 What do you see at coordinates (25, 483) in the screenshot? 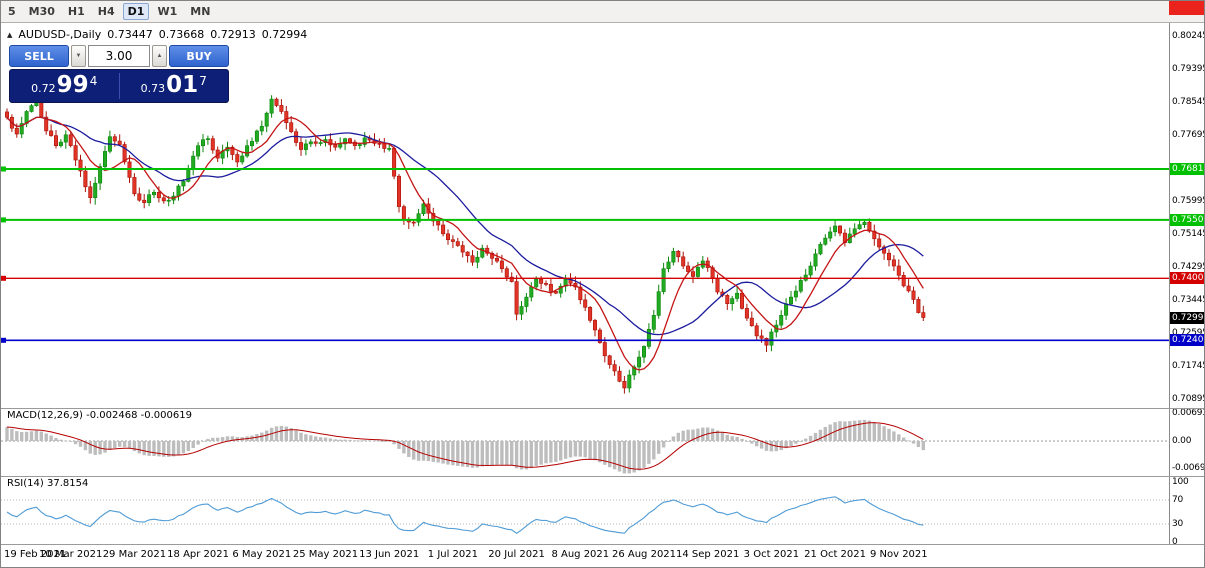
I see `rsi-name: RSI(14)` at bounding box center [25, 483].